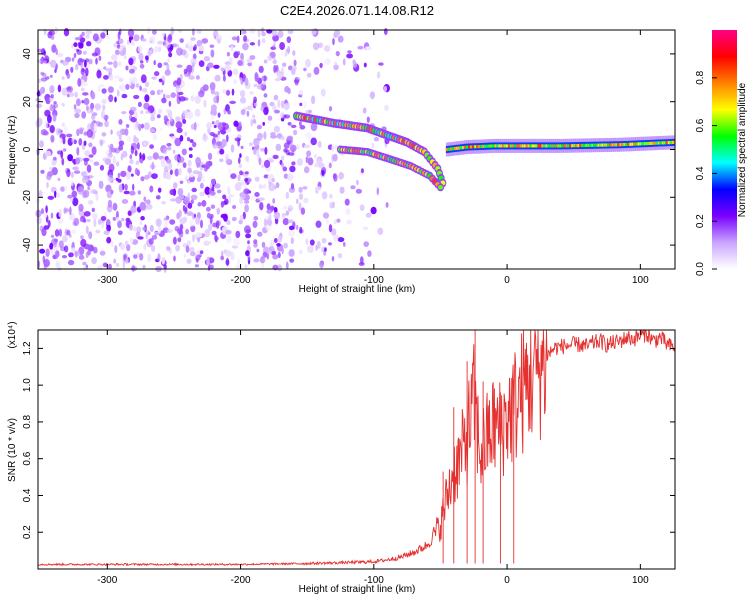 Image resolution: width=750 pixels, height=600 pixels. I want to click on colorbar-tick-label: 0.4, so click(700, 173).